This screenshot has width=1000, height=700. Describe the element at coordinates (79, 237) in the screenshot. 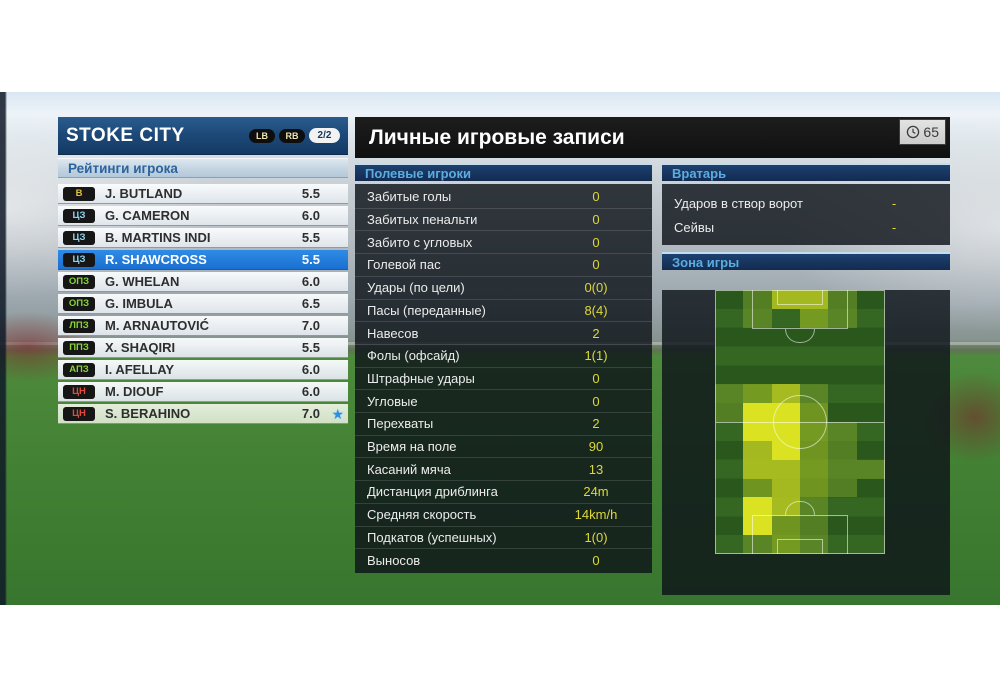

I see `position-badge: ЦЗ` at that location.